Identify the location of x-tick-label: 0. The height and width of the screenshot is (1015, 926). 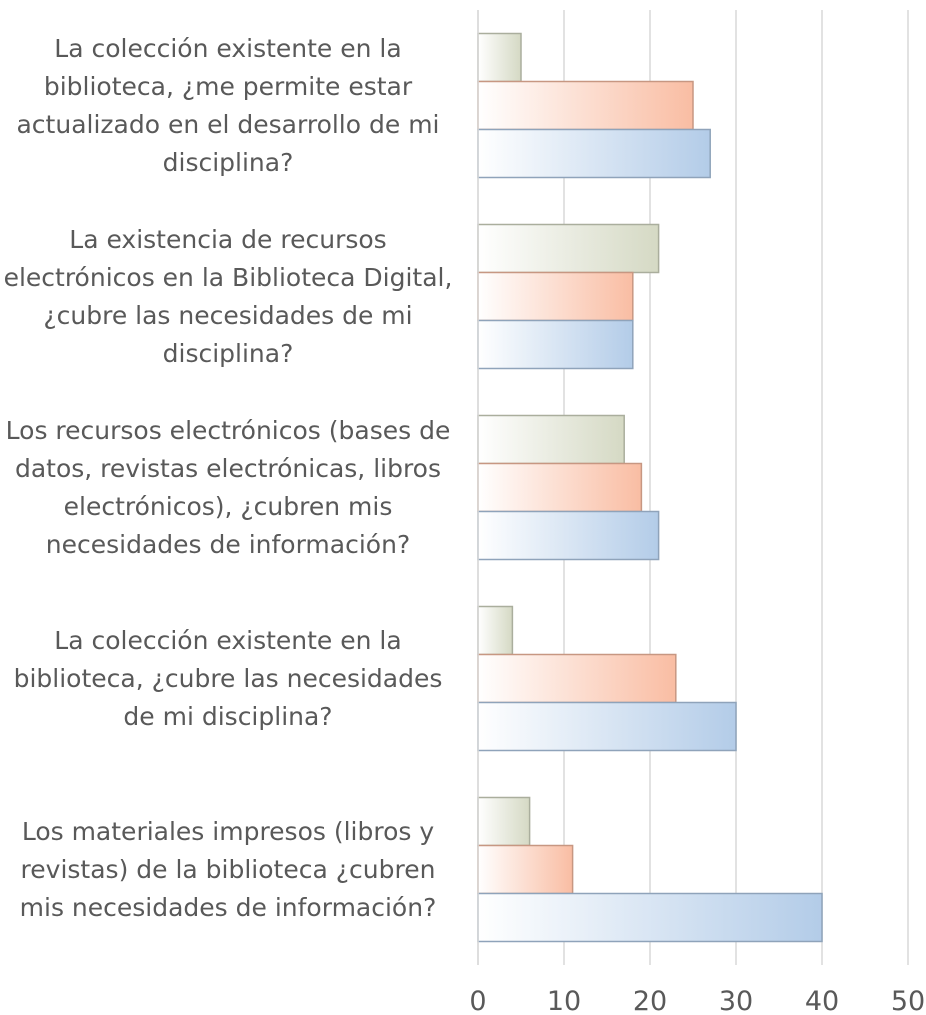
(477, 1000).